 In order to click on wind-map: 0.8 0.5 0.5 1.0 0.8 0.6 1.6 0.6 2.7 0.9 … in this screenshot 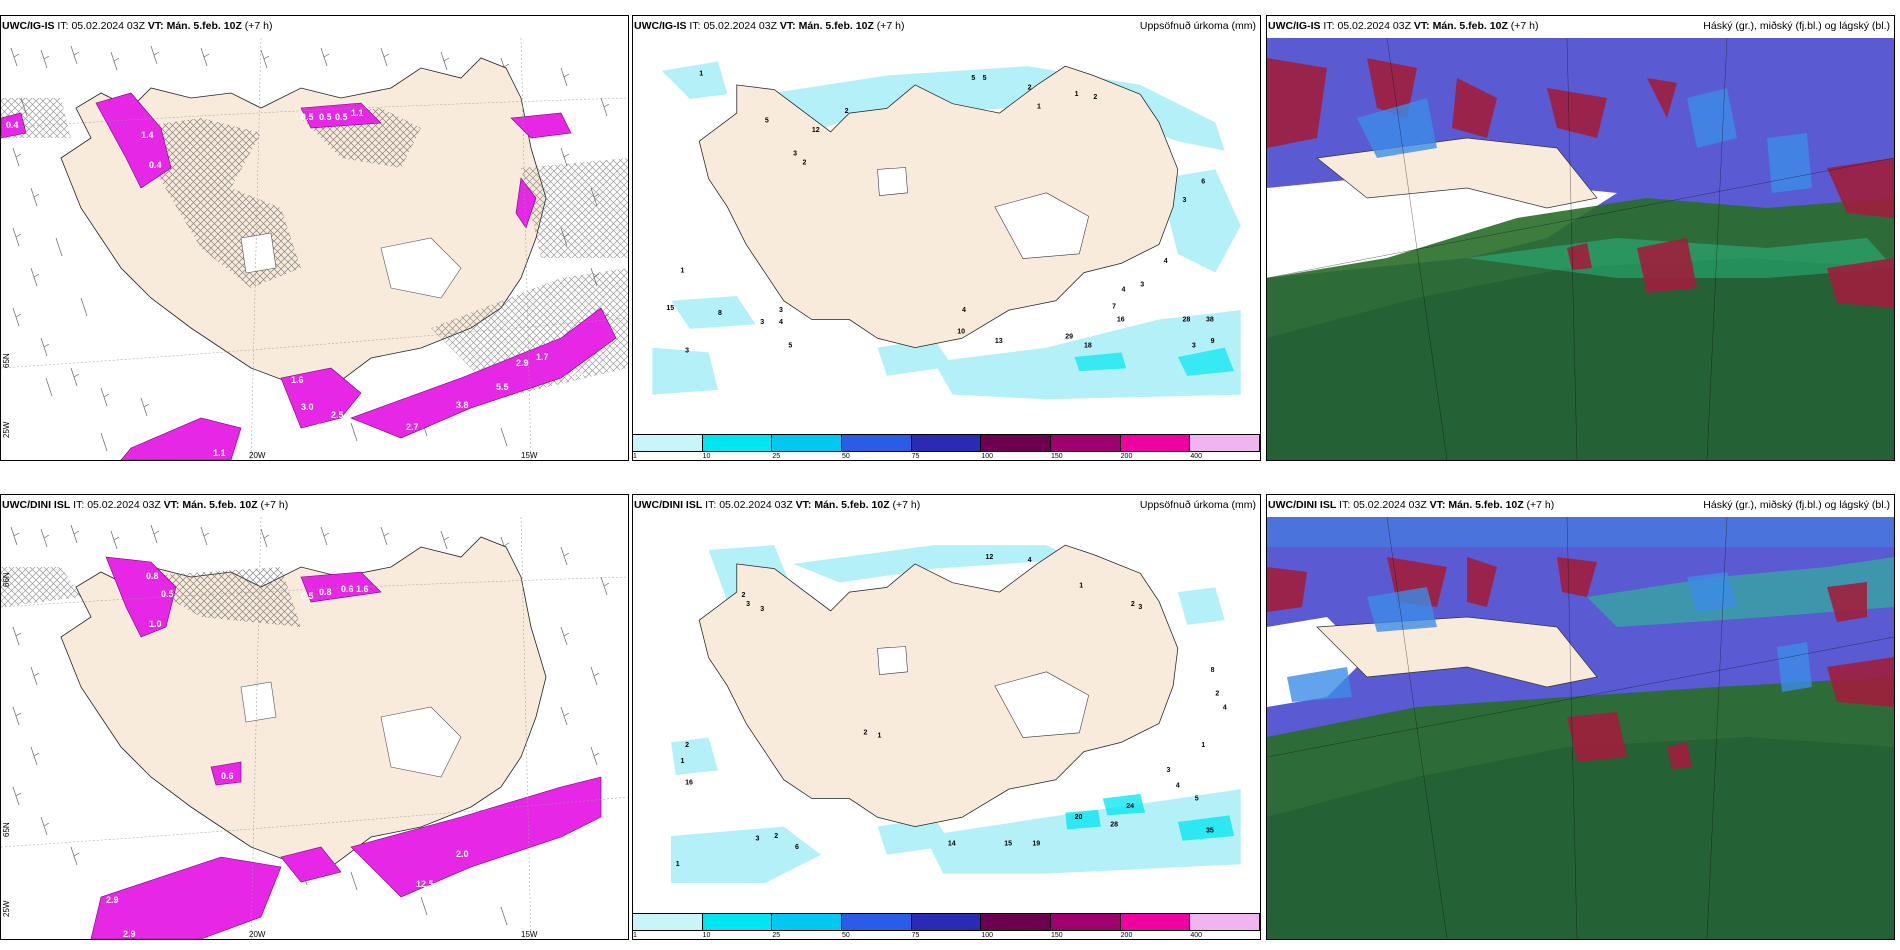, I will do `click(314, 728)`.